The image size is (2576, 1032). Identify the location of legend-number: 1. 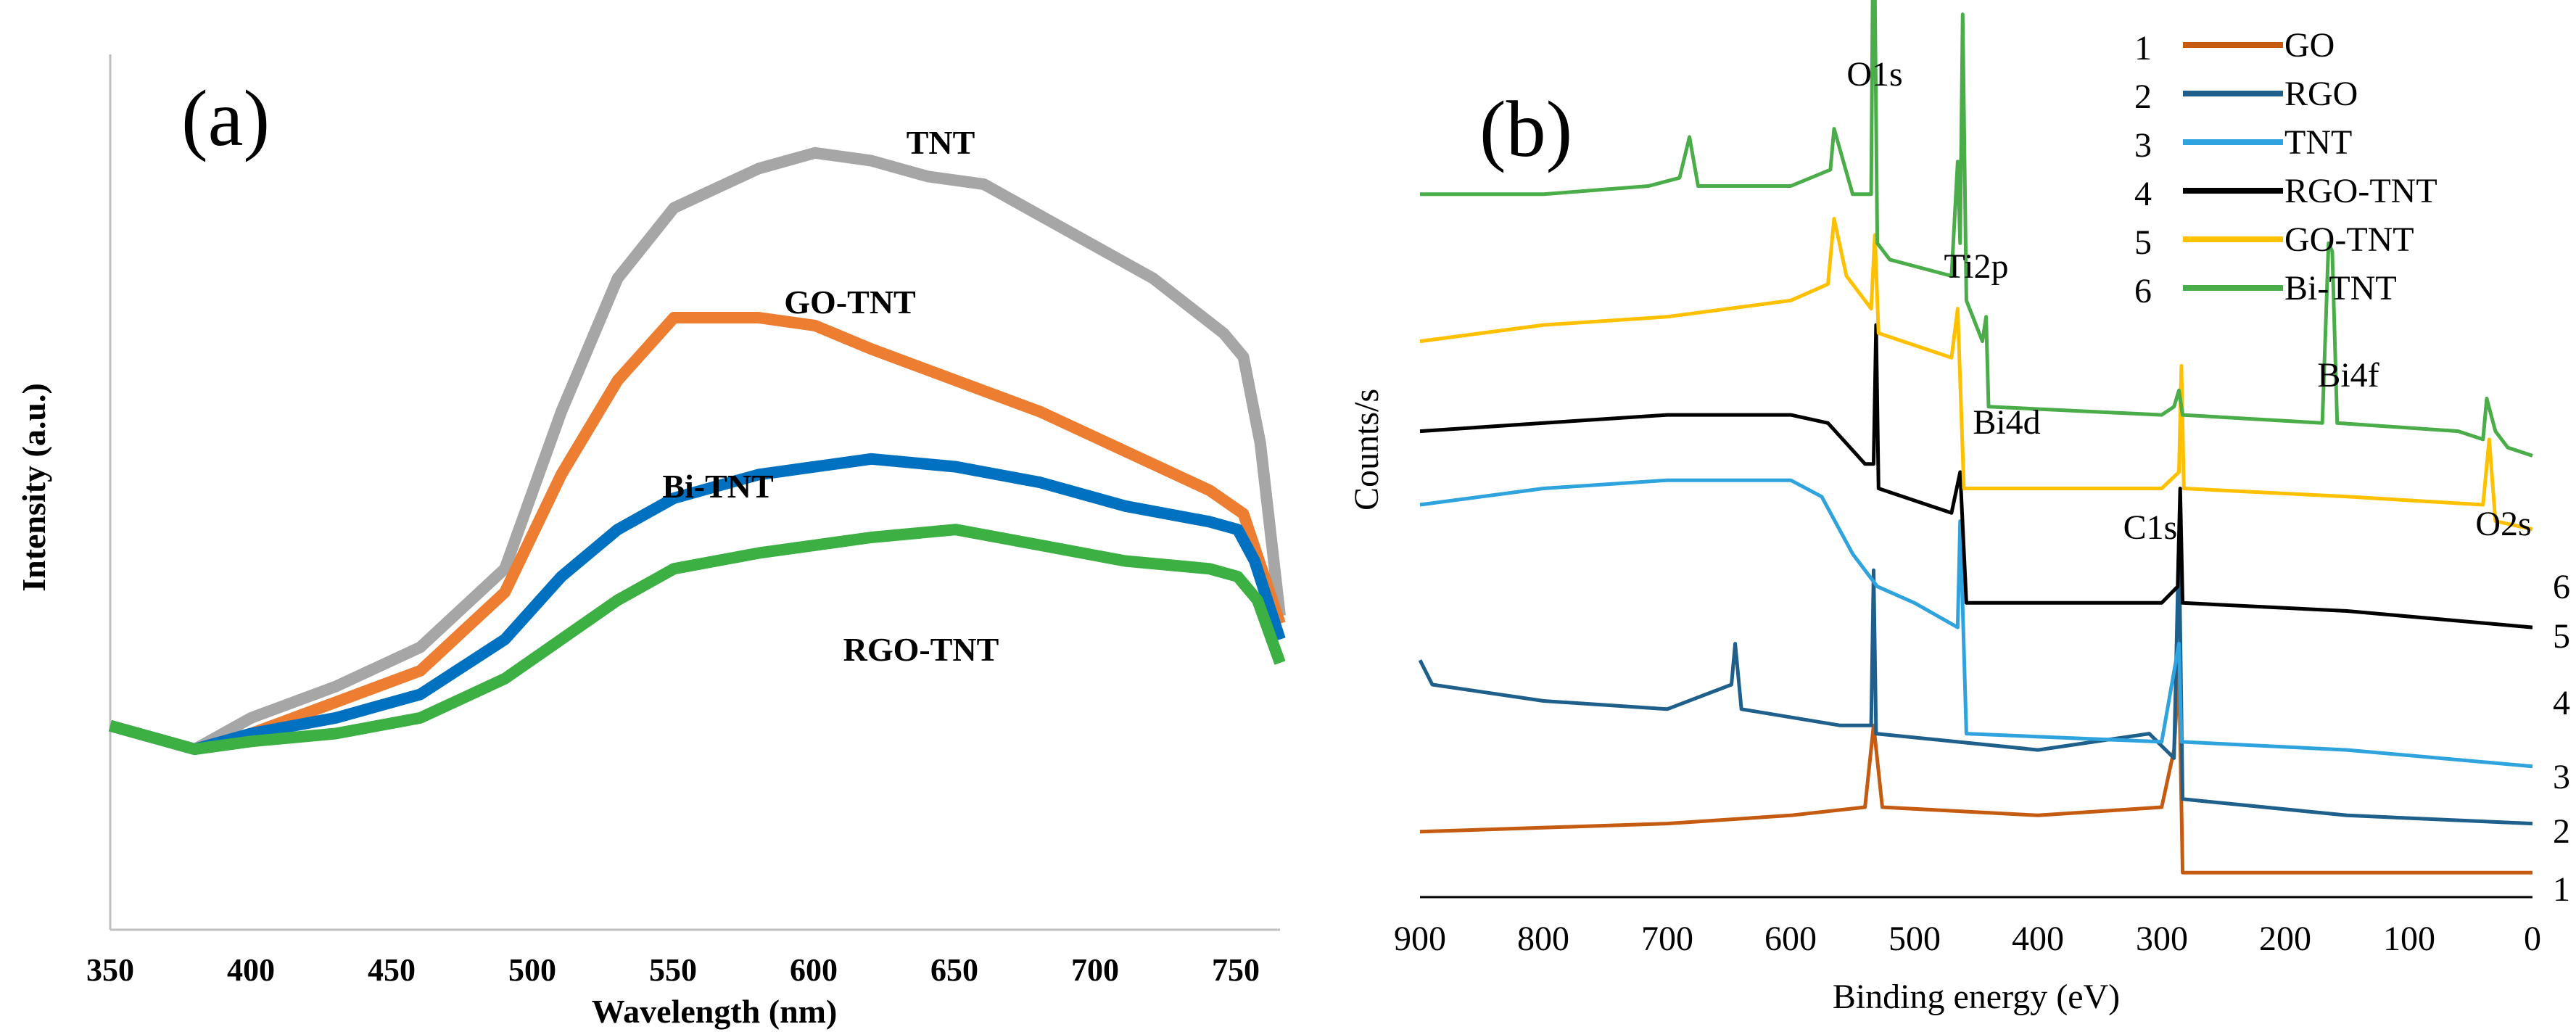
(2143, 48).